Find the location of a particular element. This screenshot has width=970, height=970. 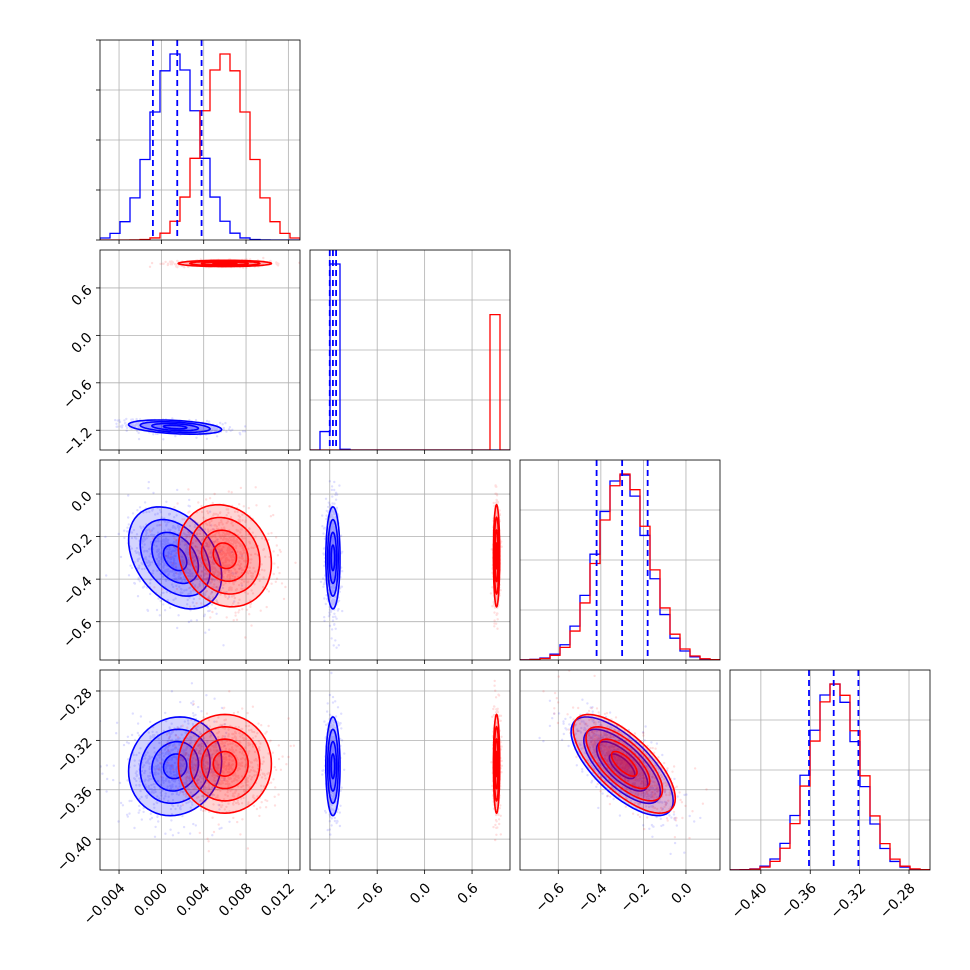

panel-3-3: −0.40 −0.36 −0.32 −0.28 is located at coordinates (830, 795).